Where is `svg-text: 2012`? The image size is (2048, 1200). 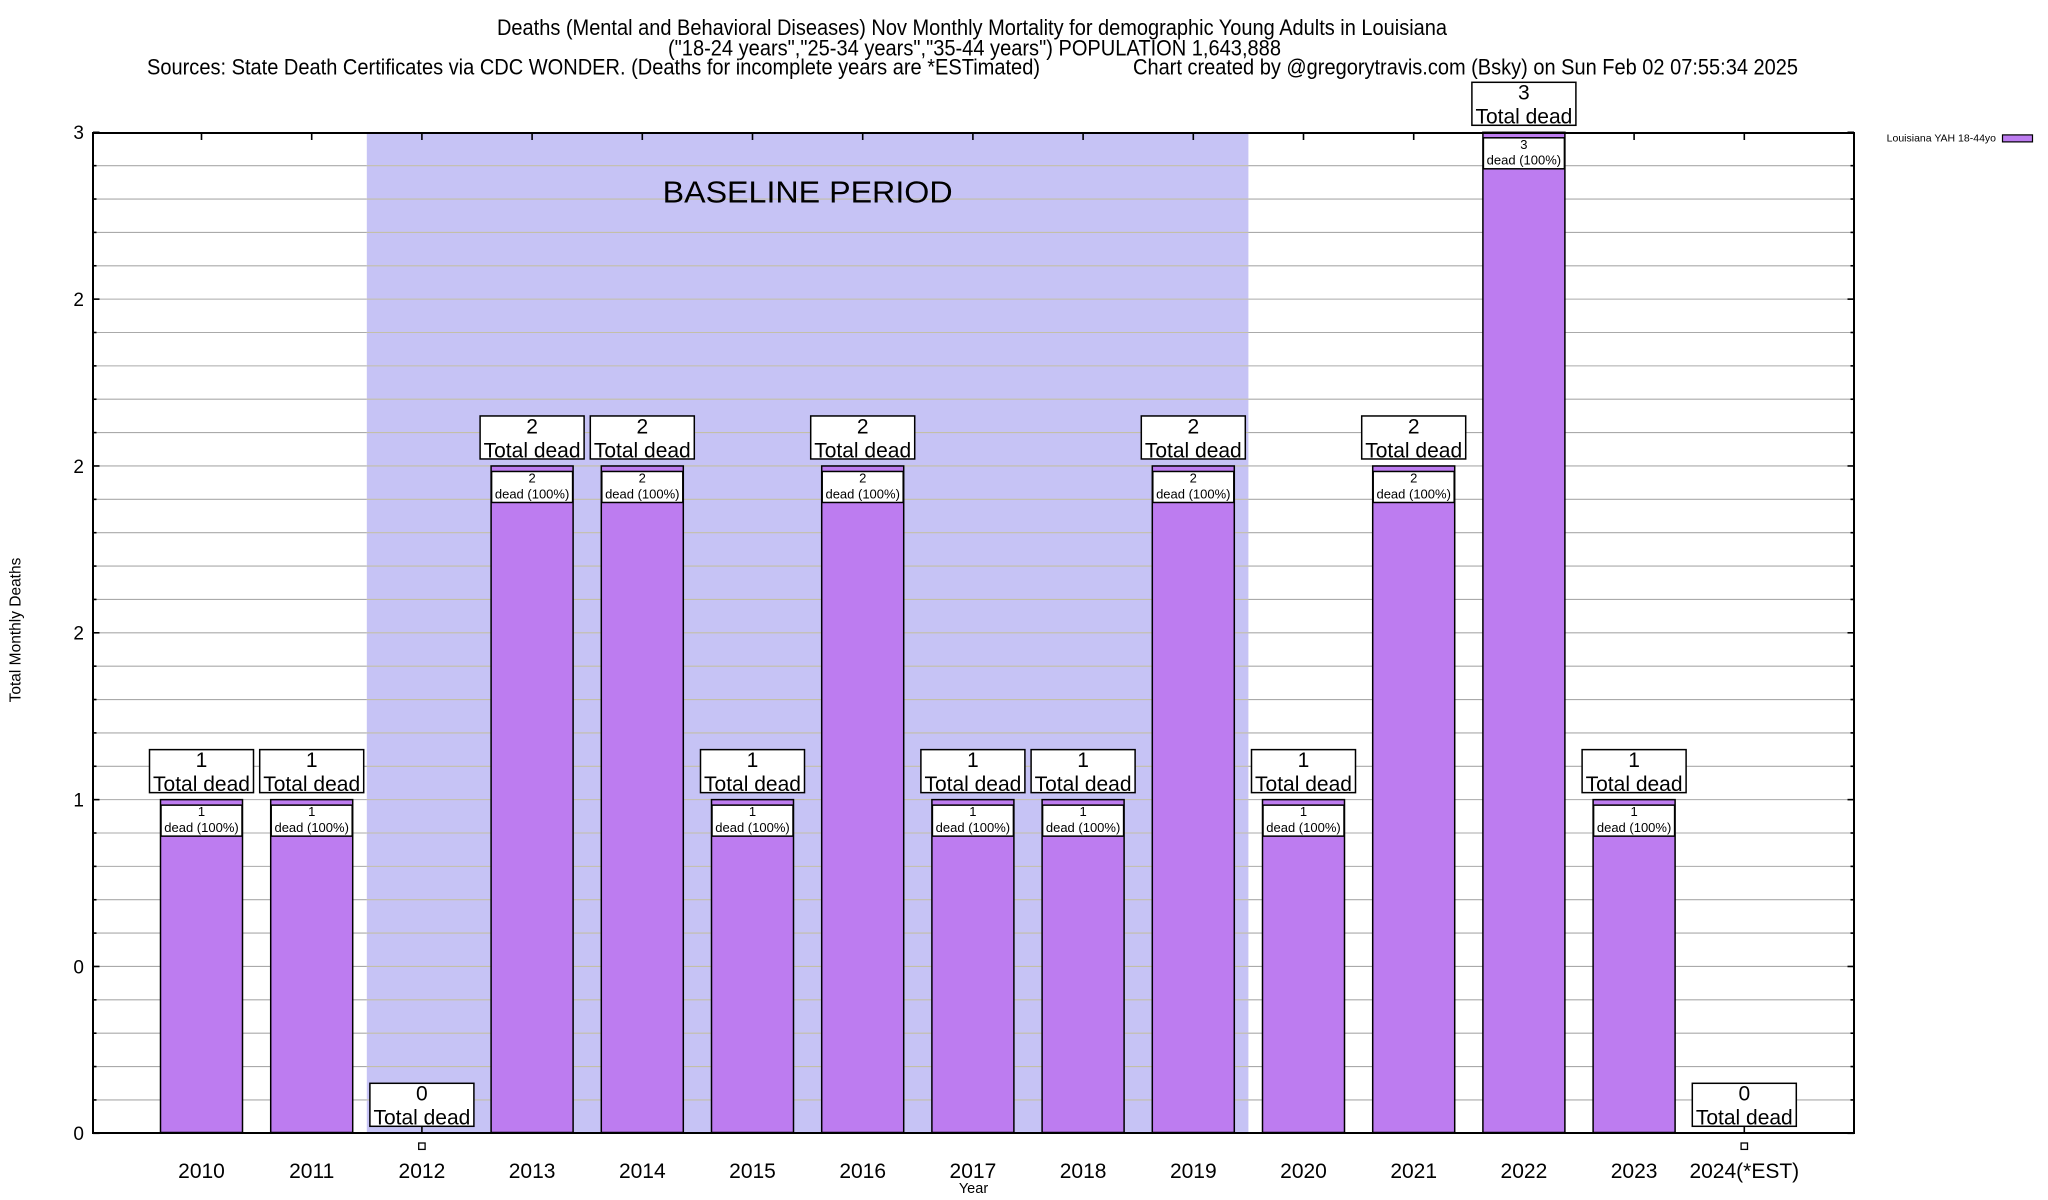
svg-text: 2012 is located at coordinates (422, 1171).